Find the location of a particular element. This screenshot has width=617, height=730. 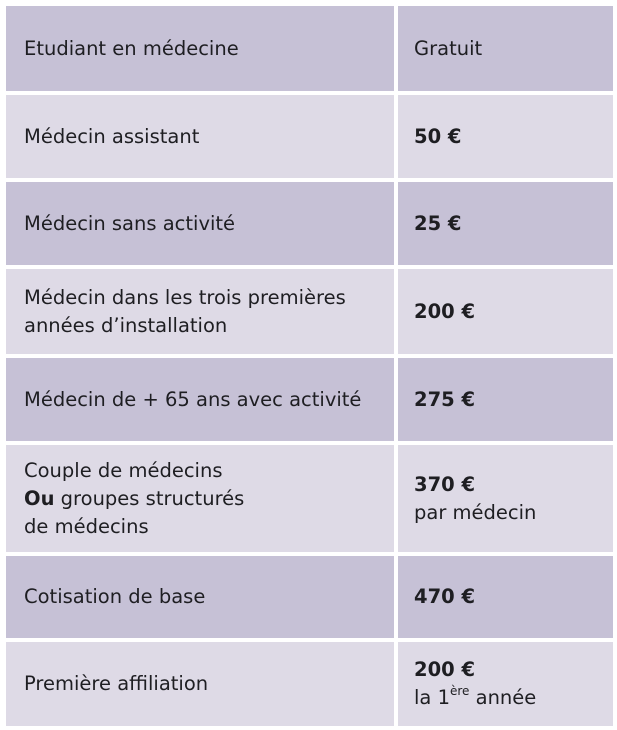

table-row: Cotisation de base 470 € is located at coordinates (309, 597).